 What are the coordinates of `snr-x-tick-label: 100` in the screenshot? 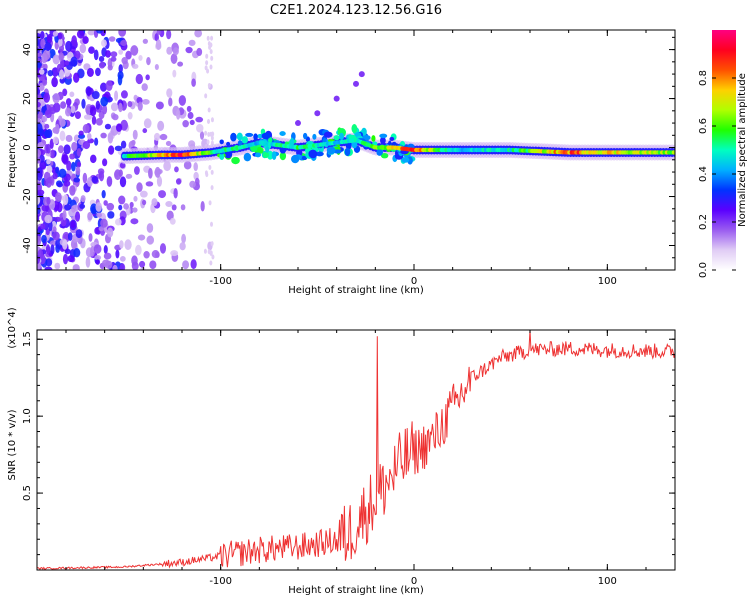 It's located at (607, 581).